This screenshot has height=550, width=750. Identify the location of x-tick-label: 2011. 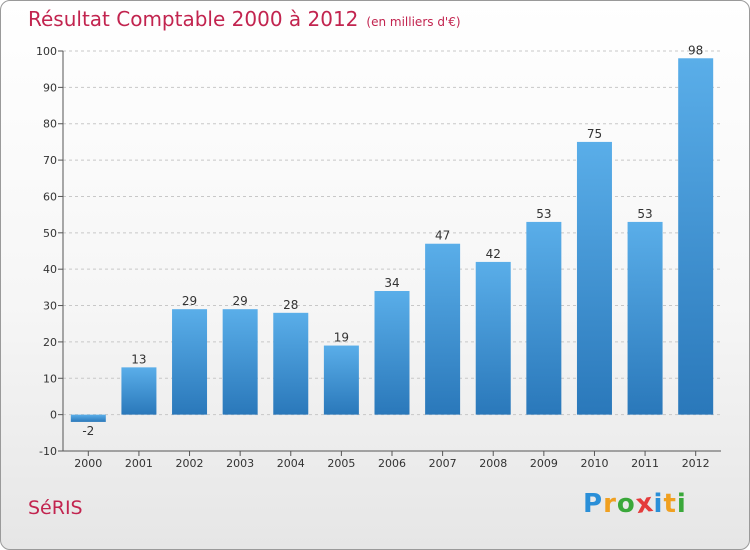
(645, 463).